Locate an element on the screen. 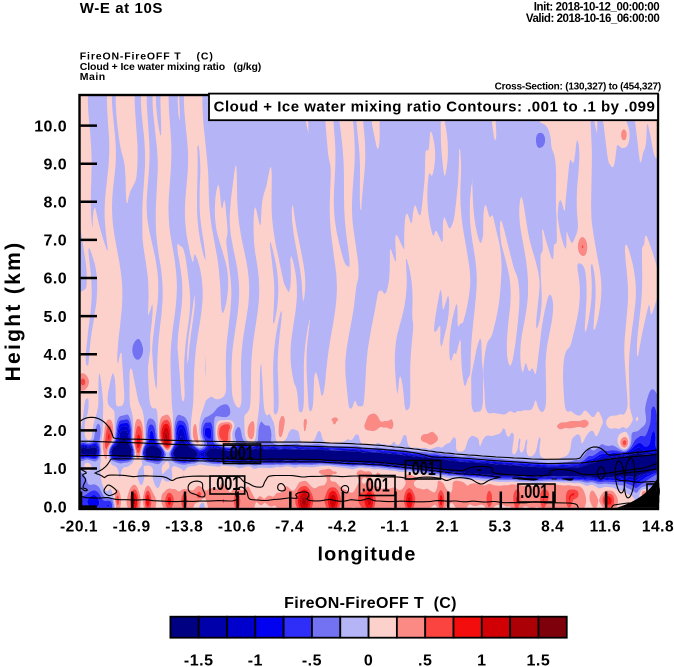 The width and height of the screenshot is (674, 667). svg-text: -13.8 is located at coordinates (184, 527).